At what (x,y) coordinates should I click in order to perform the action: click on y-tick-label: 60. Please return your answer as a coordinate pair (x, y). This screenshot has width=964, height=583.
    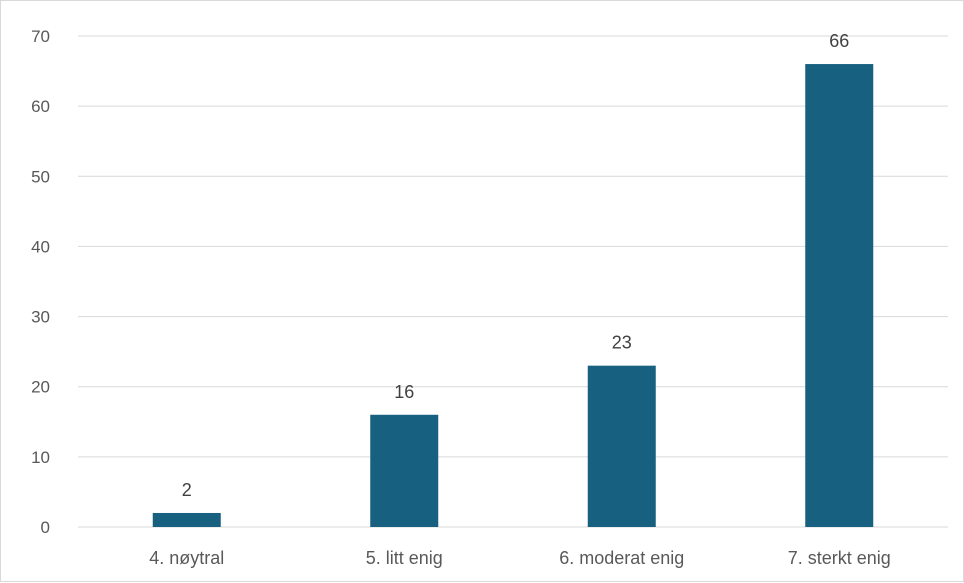
    Looking at the image, I should click on (40, 106).